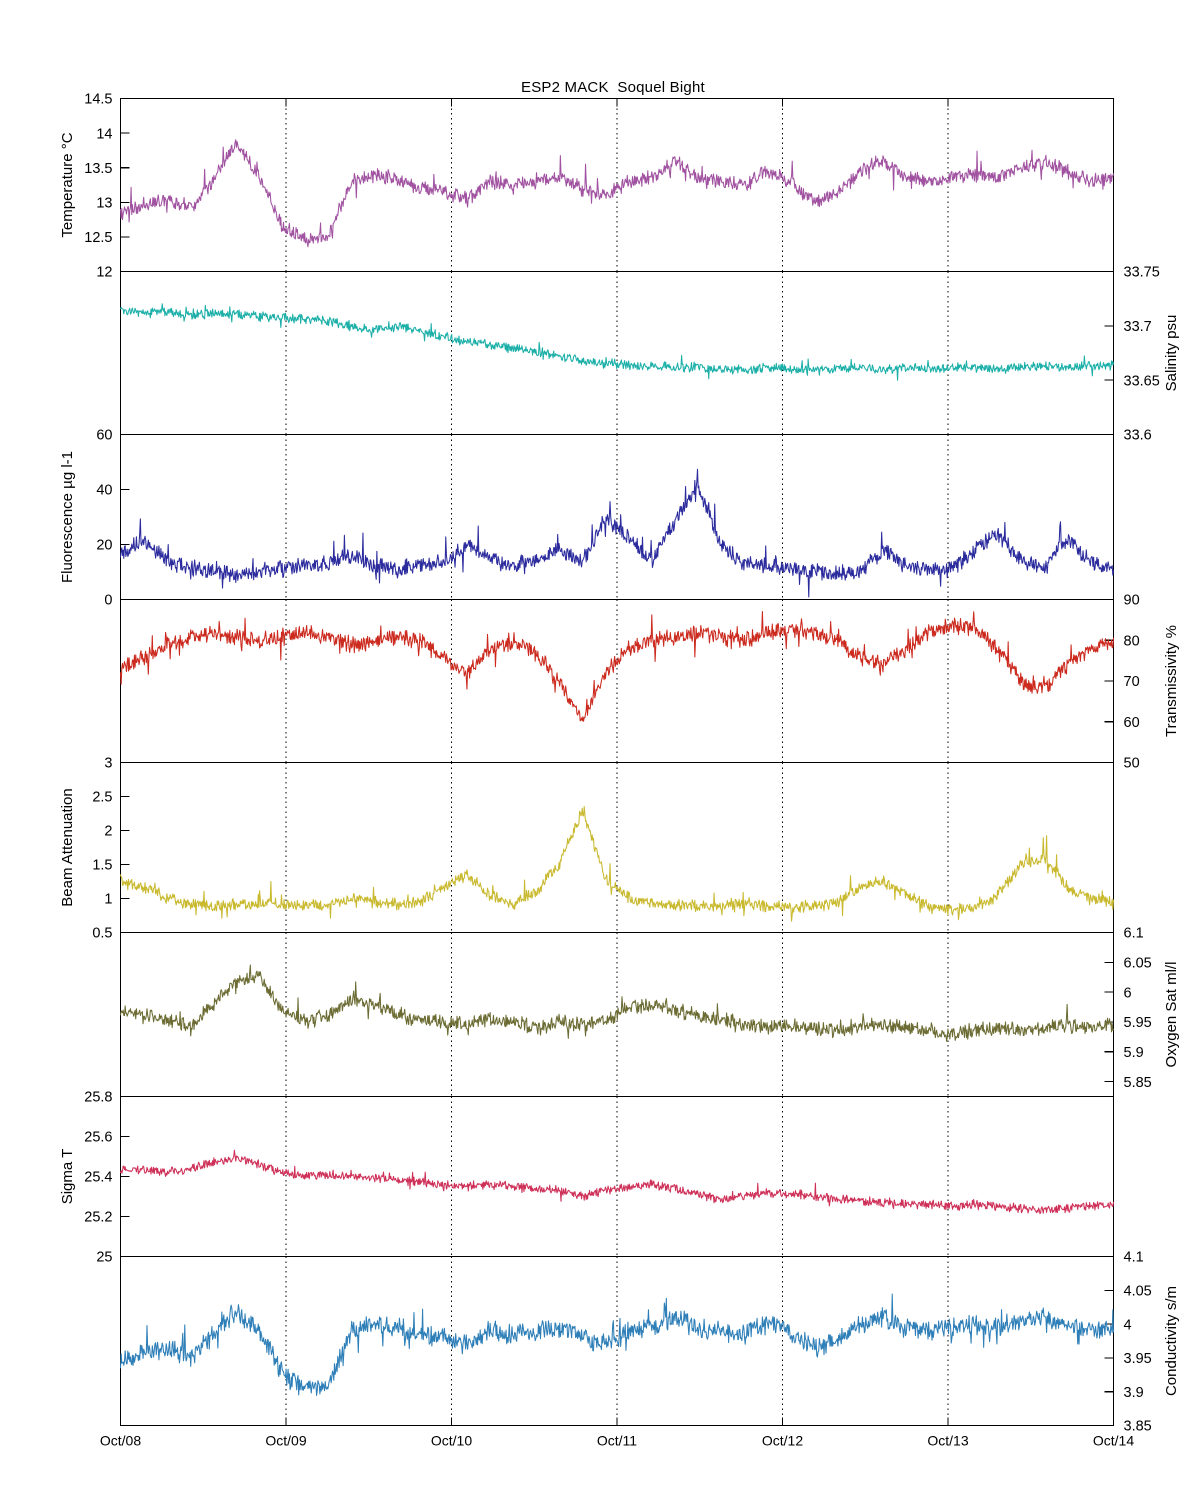 The width and height of the screenshot is (1200, 1501). I want to click on y-axis-tick-label: 2.5, so click(102, 798).